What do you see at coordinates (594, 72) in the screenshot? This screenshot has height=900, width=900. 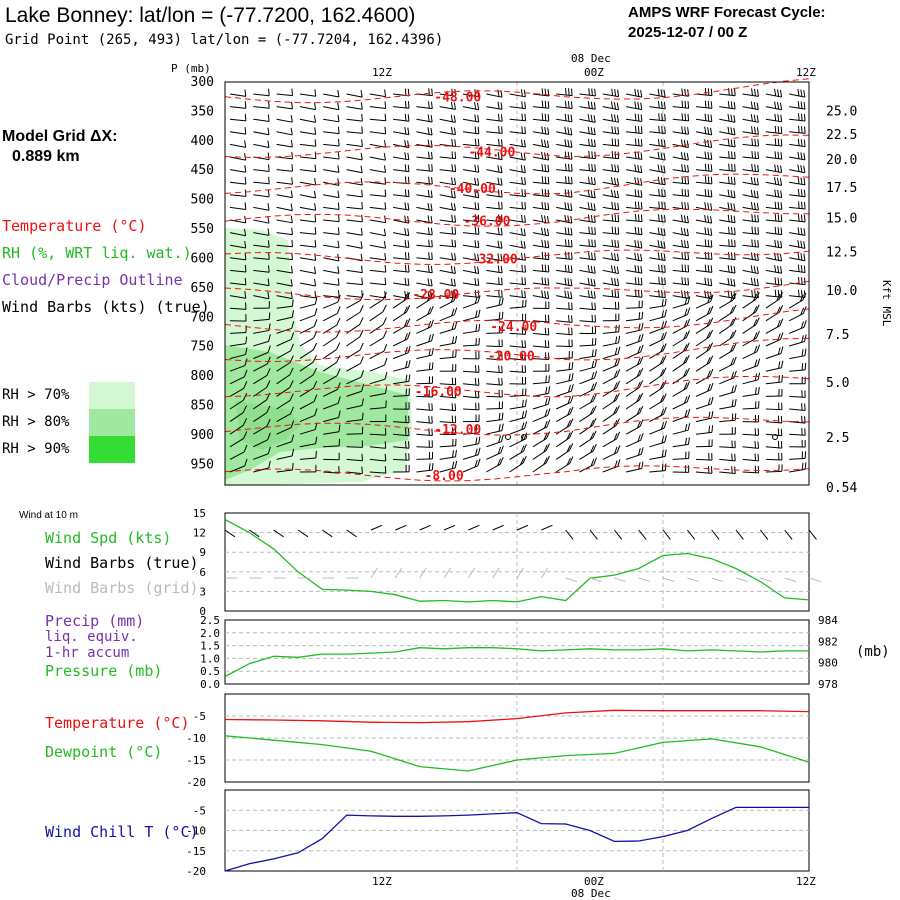 I see `top-tick-00z: 00Z` at bounding box center [594, 72].